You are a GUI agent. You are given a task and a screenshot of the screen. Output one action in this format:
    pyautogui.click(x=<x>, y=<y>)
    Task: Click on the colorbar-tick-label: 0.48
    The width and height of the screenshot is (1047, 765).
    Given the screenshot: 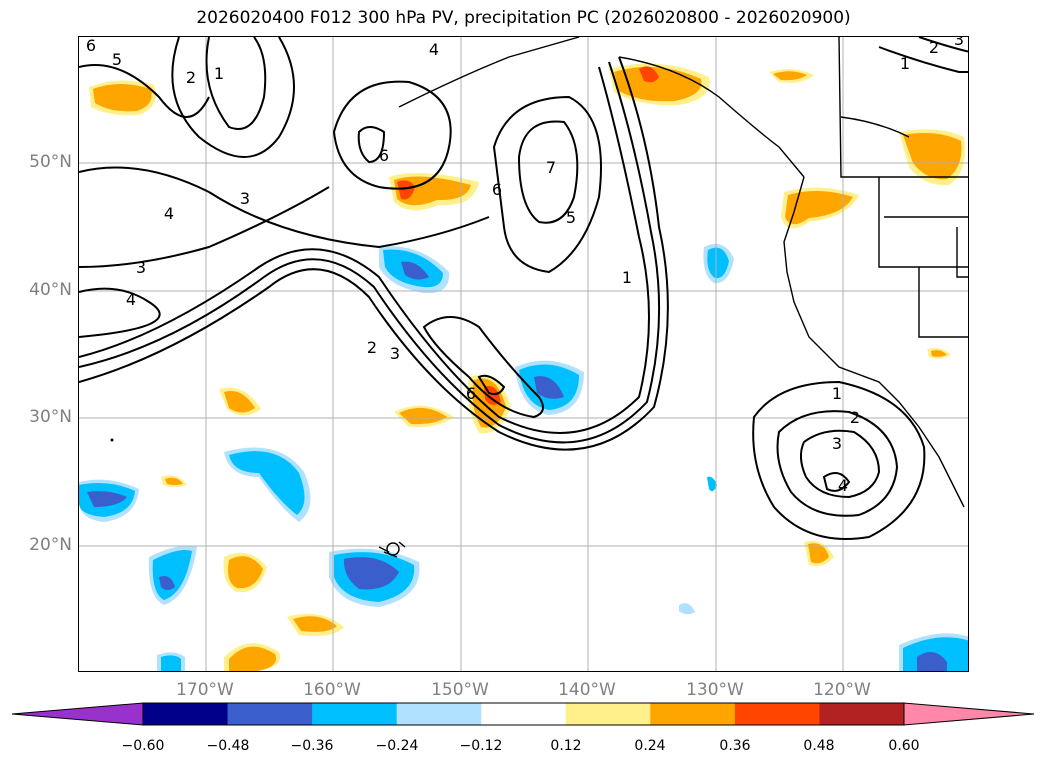 What is the action you would take?
    pyautogui.click(x=819, y=746)
    